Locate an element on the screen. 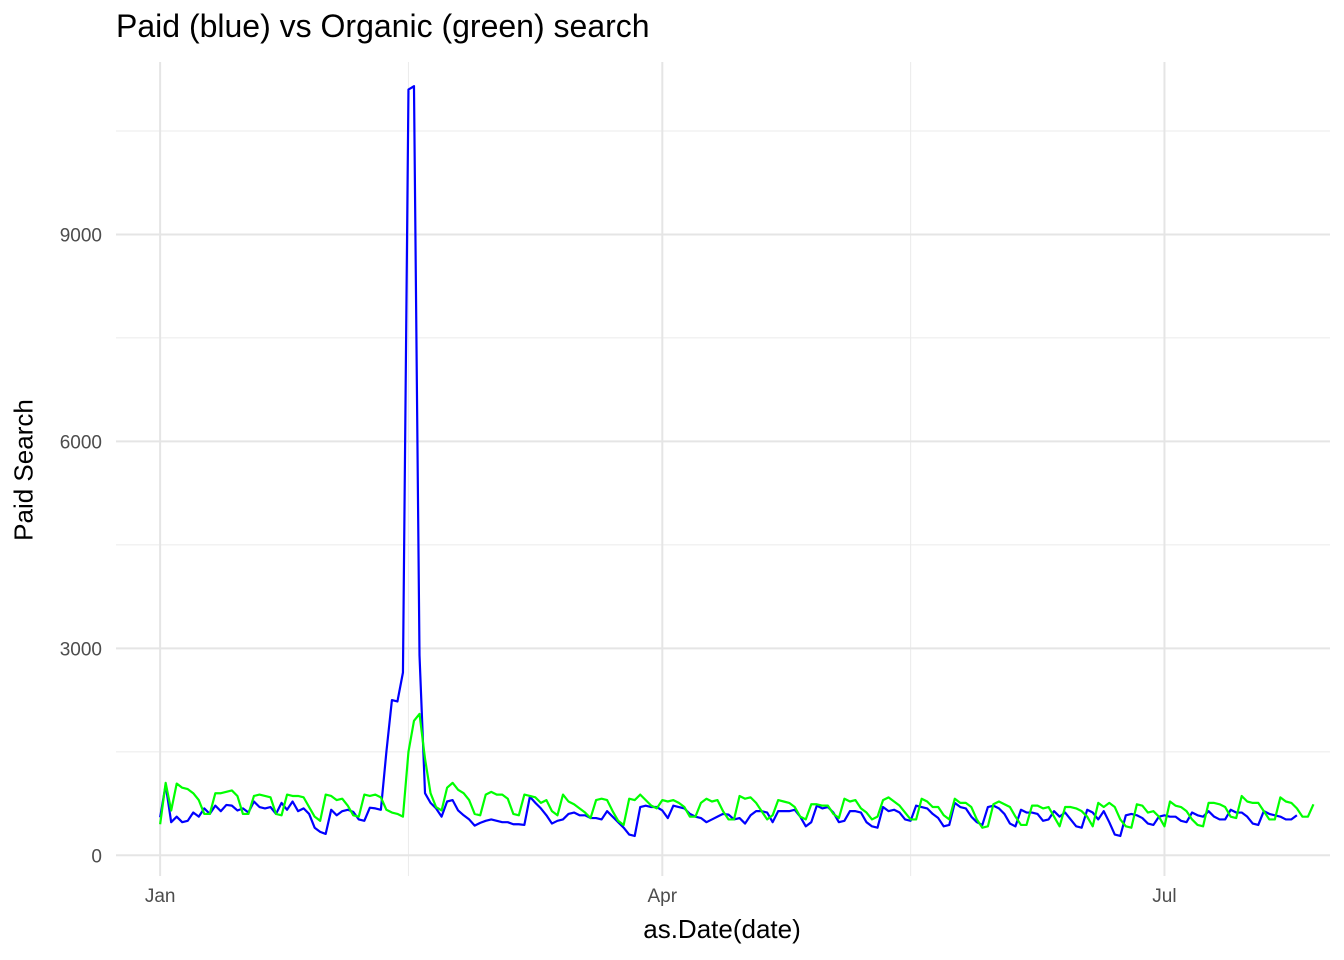 This screenshot has width=1344, height=960. y-tick-label: 6000 is located at coordinates (81, 442).